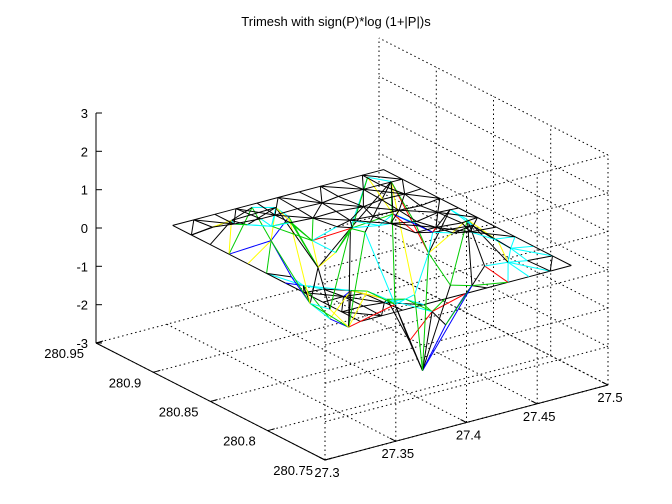  Describe the element at coordinates (468, 435) in the screenshot. I see `y-tick-label: 27.4` at that location.